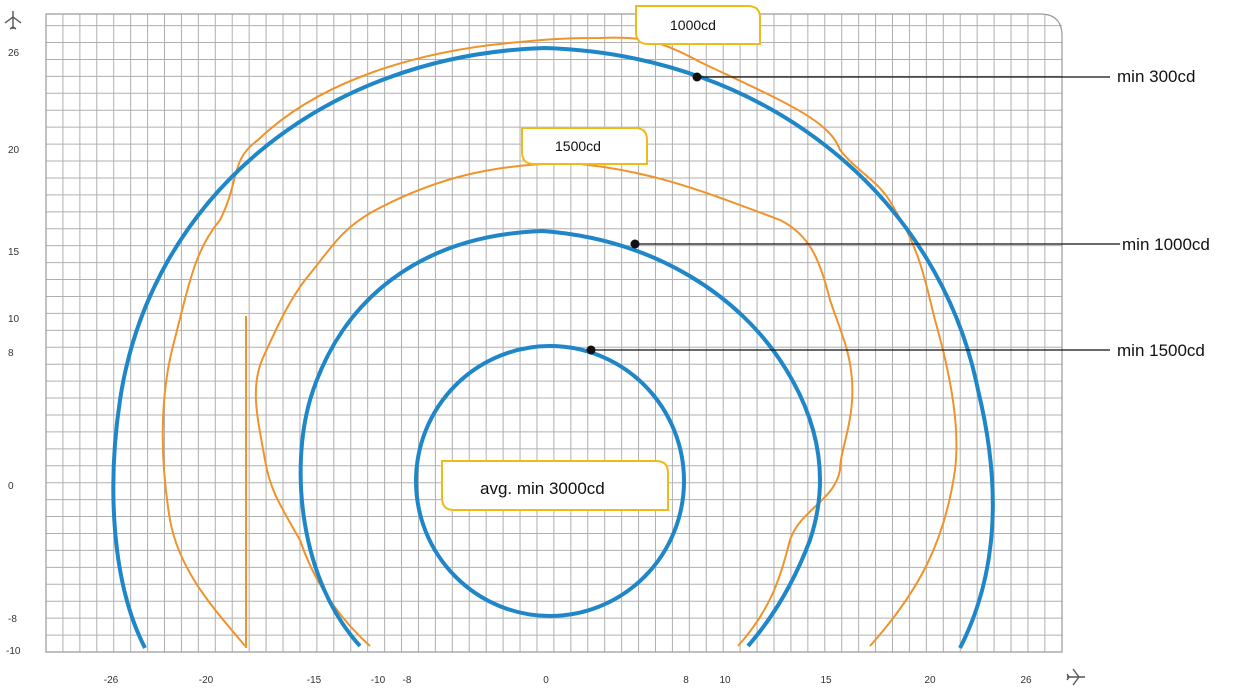  What do you see at coordinates (378, 680) in the screenshot?
I see `x-tick: -10` at bounding box center [378, 680].